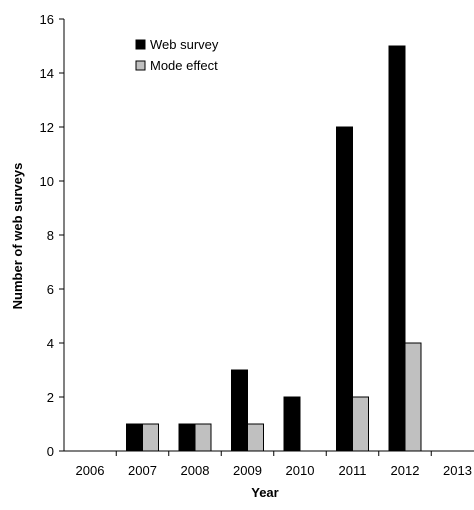  What do you see at coordinates (274, 464) in the screenshot?
I see `x-ticks-layer: 2006 2007 2008 2009 2010 2011 2012 2013` at bounding box center [274, 464].